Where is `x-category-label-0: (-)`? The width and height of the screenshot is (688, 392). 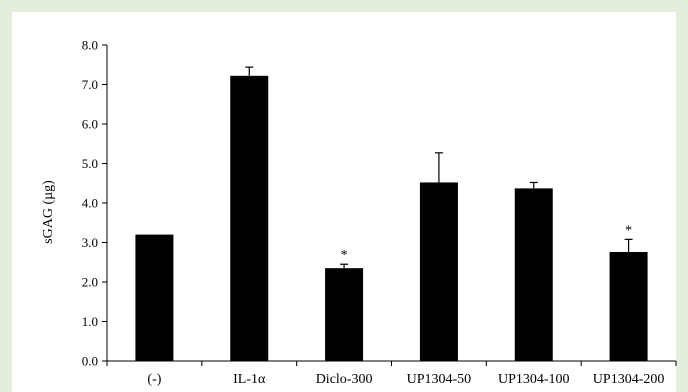
x-category-label-0: (-) is located at coordinates (154, 379).